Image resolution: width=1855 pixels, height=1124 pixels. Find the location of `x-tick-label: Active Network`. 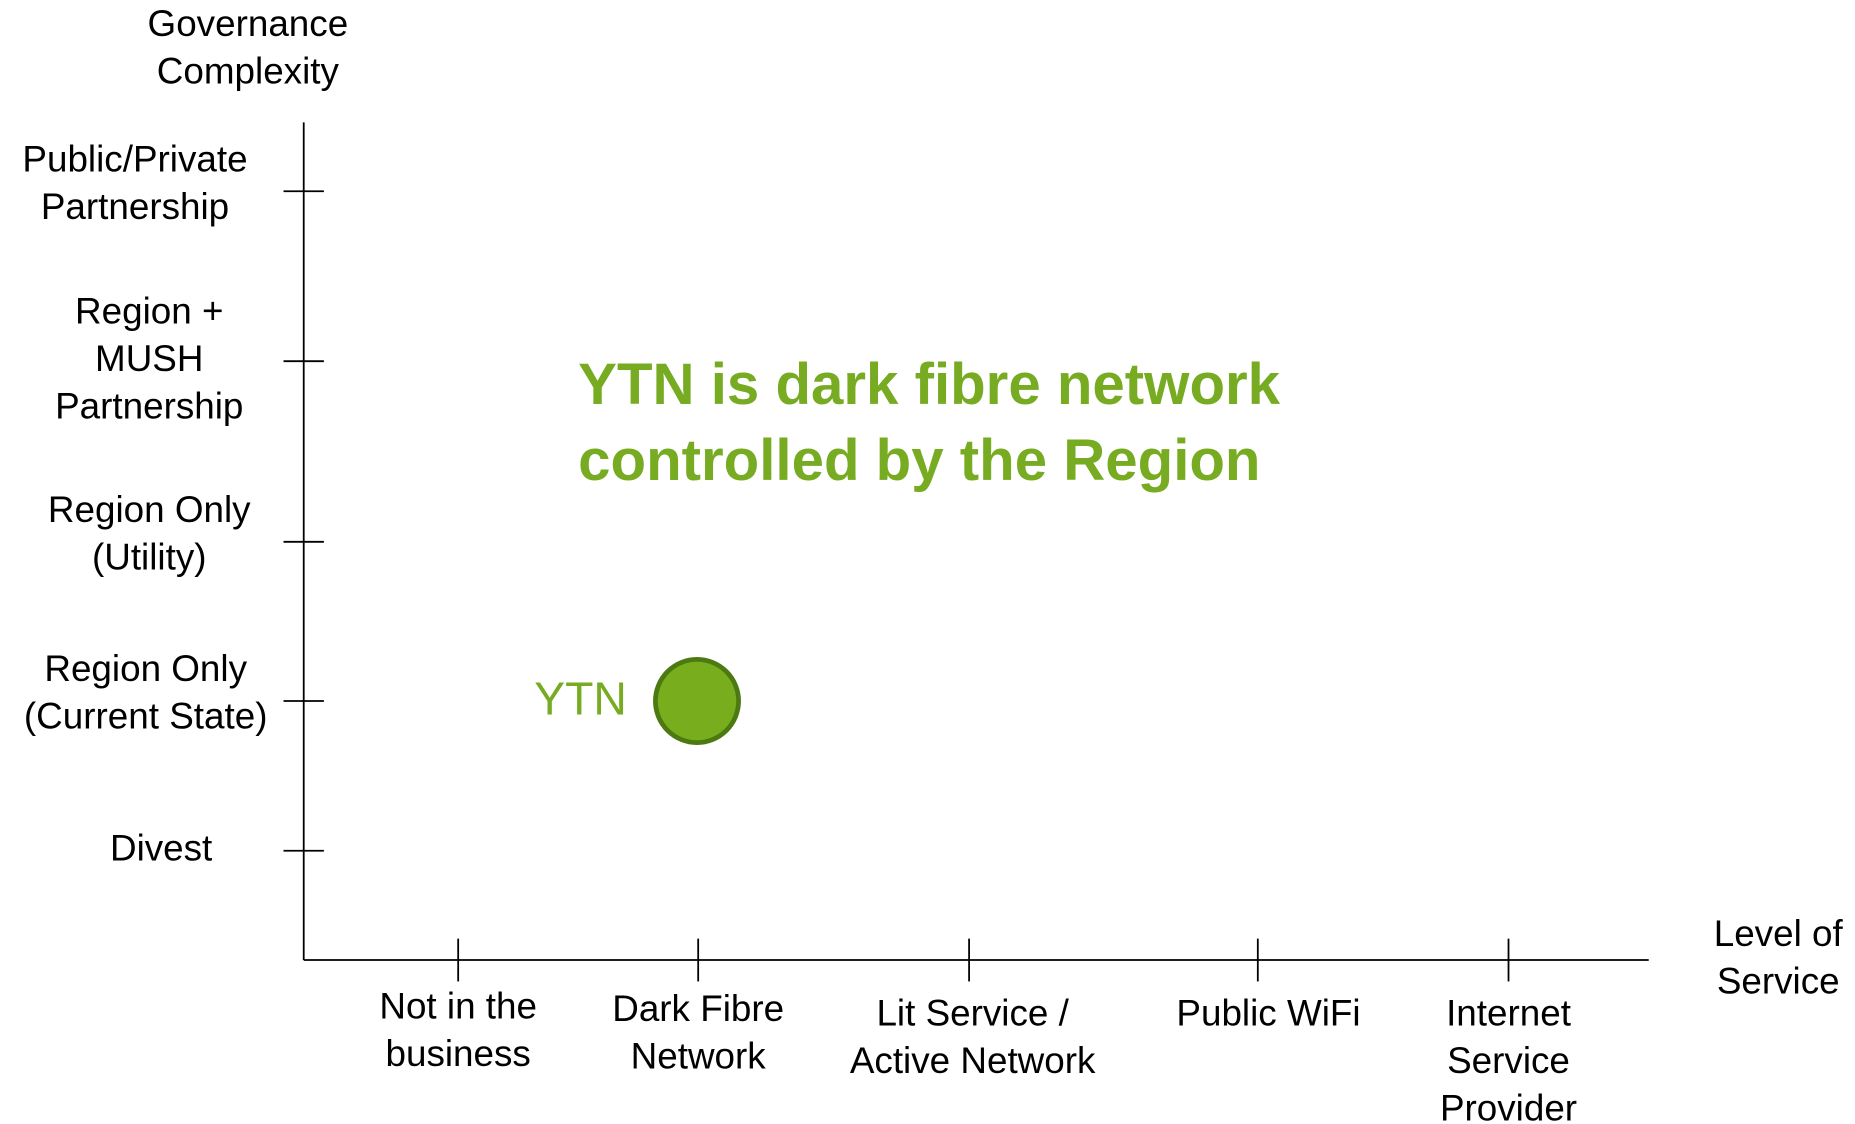

x-tick-label: Active Network is located at coordinates (973, 1060).